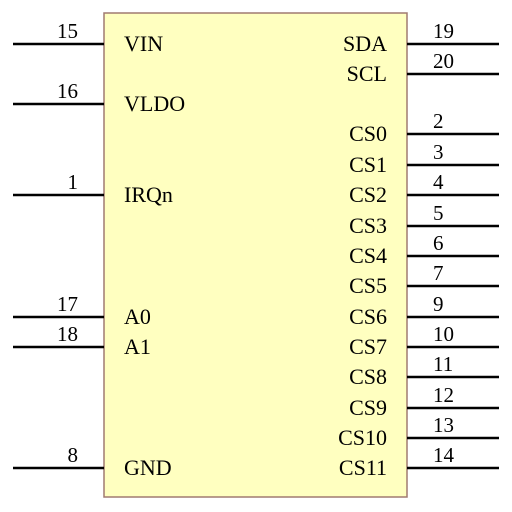 The height and width of the screenshot is (512, 512). What do you see at coordinates (368, 255) in the screenshot?
I see `pin-label-cs4: CS4` at bounding box center [368, 255].